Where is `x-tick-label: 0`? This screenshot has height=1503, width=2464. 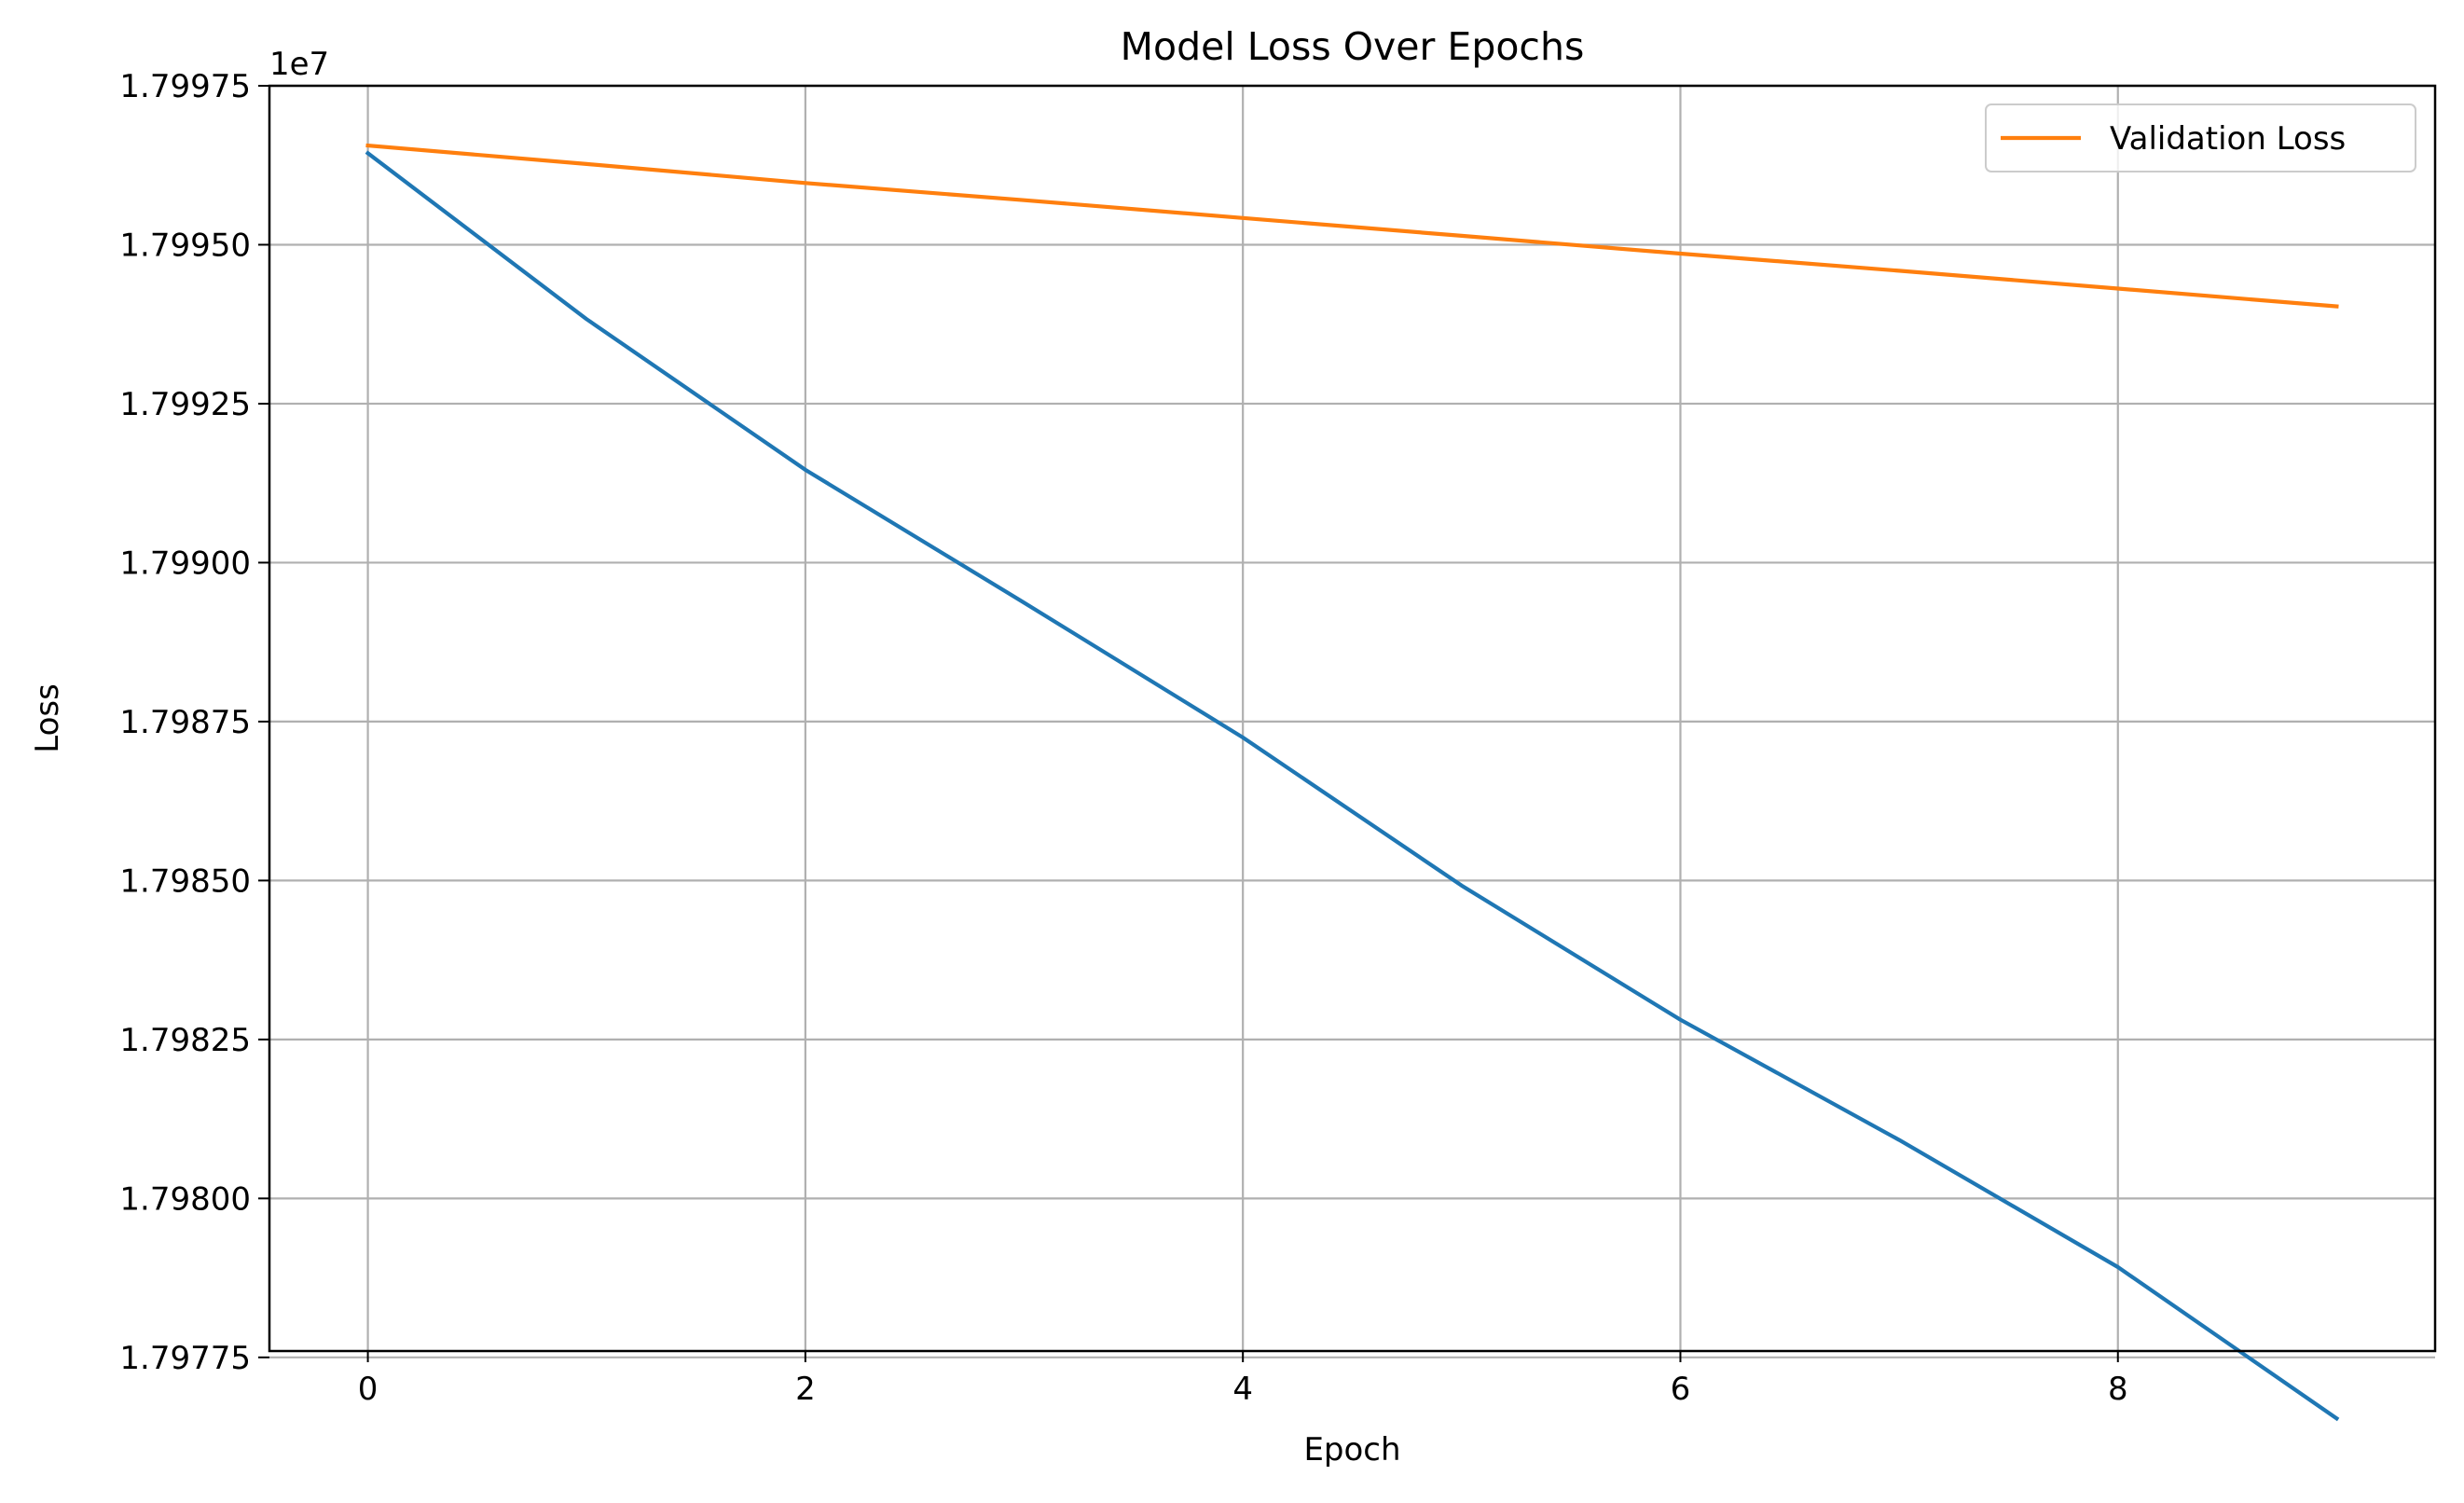 x-tick-label: 0 is located at coordinates (368, 1389).